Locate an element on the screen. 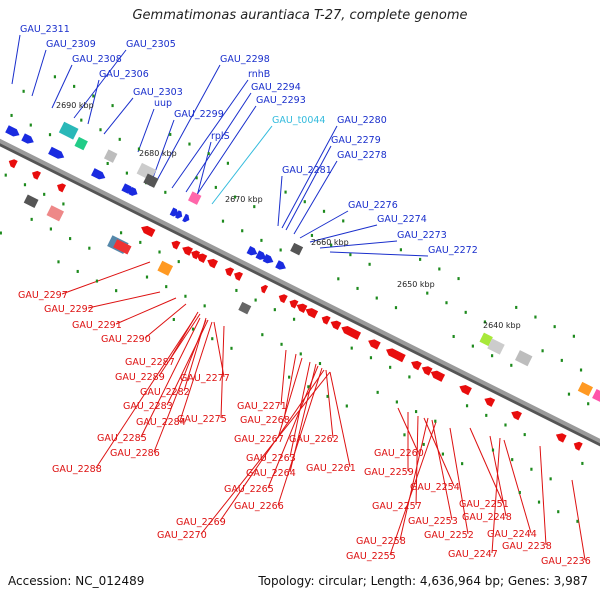 The height and width of the screenshot is (600, 600). gene-label: GAU_2298 is located at coordinates (245, 59).